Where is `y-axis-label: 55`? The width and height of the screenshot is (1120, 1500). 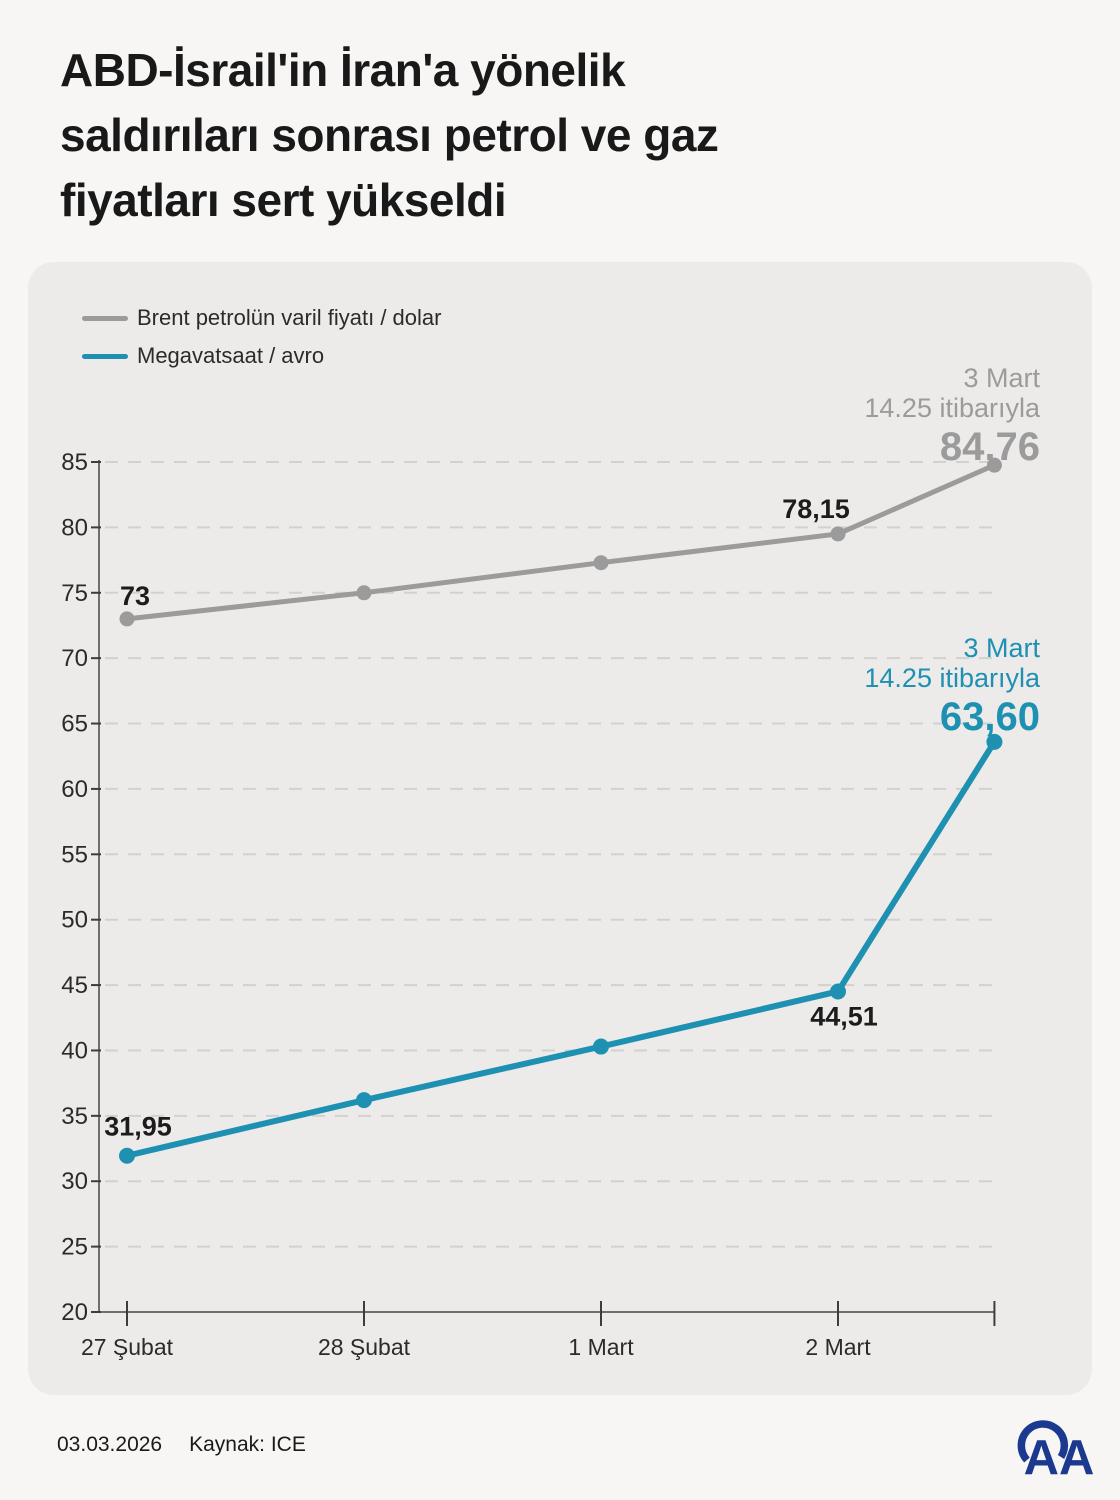
y-axis-label: 55 is located at coordinates (74, 854).